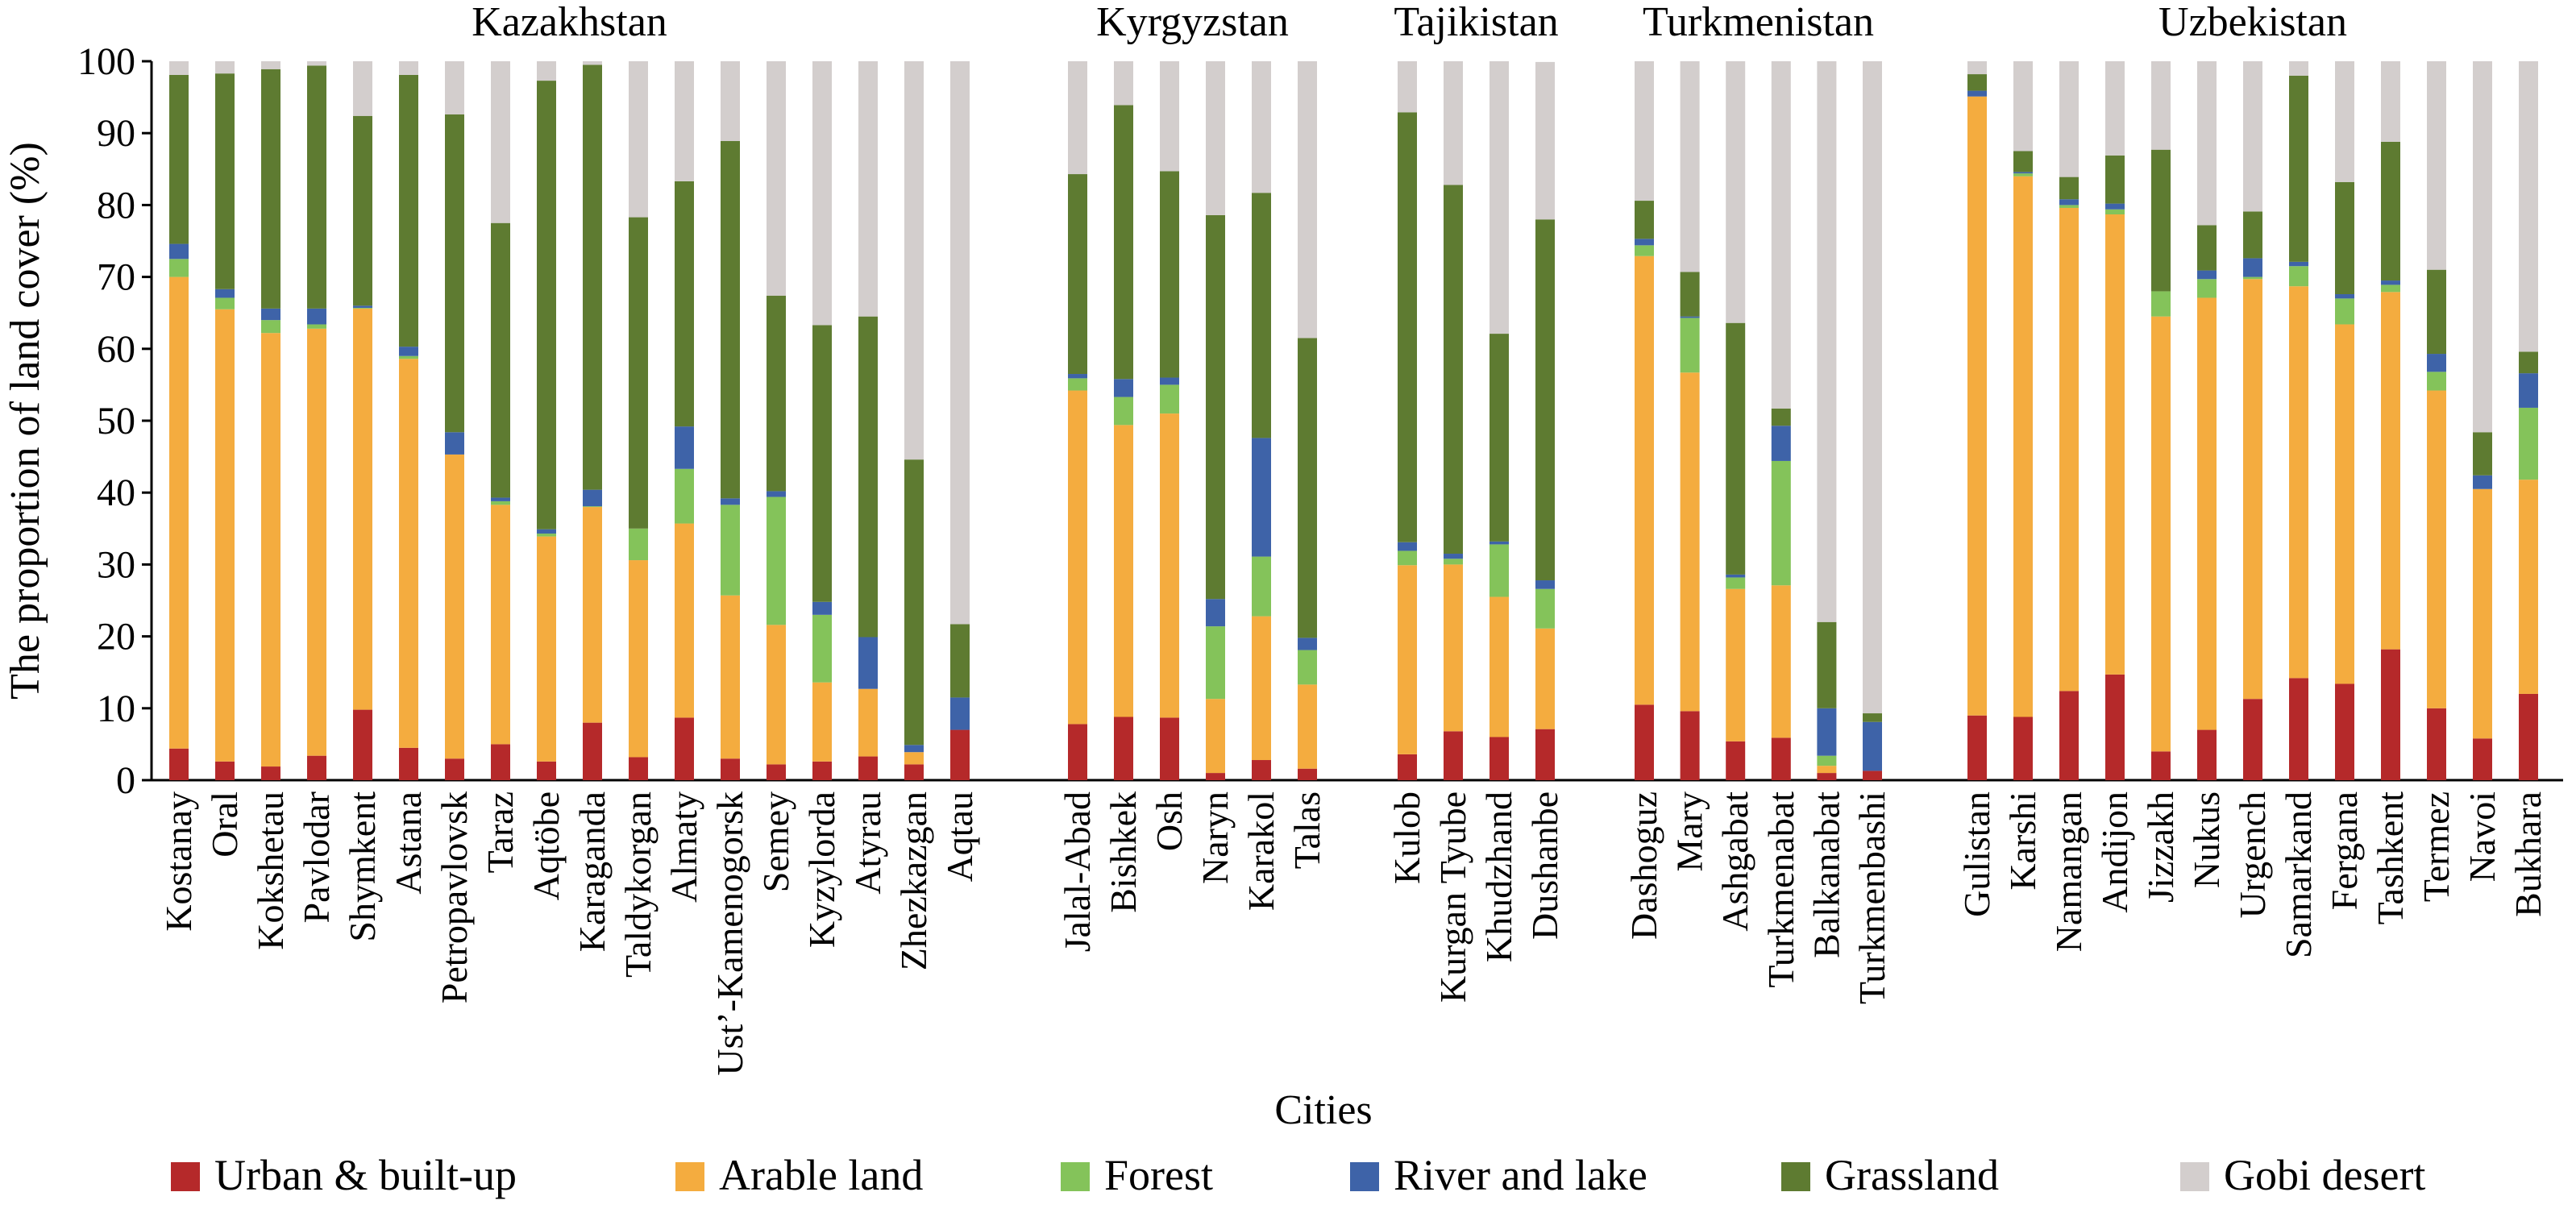 The width and height of the screenshot is (2576, 1217). Describe the element at coordinates (1758, 22) in the screenshot. I see `country-title: Turkmenistan` at that location.